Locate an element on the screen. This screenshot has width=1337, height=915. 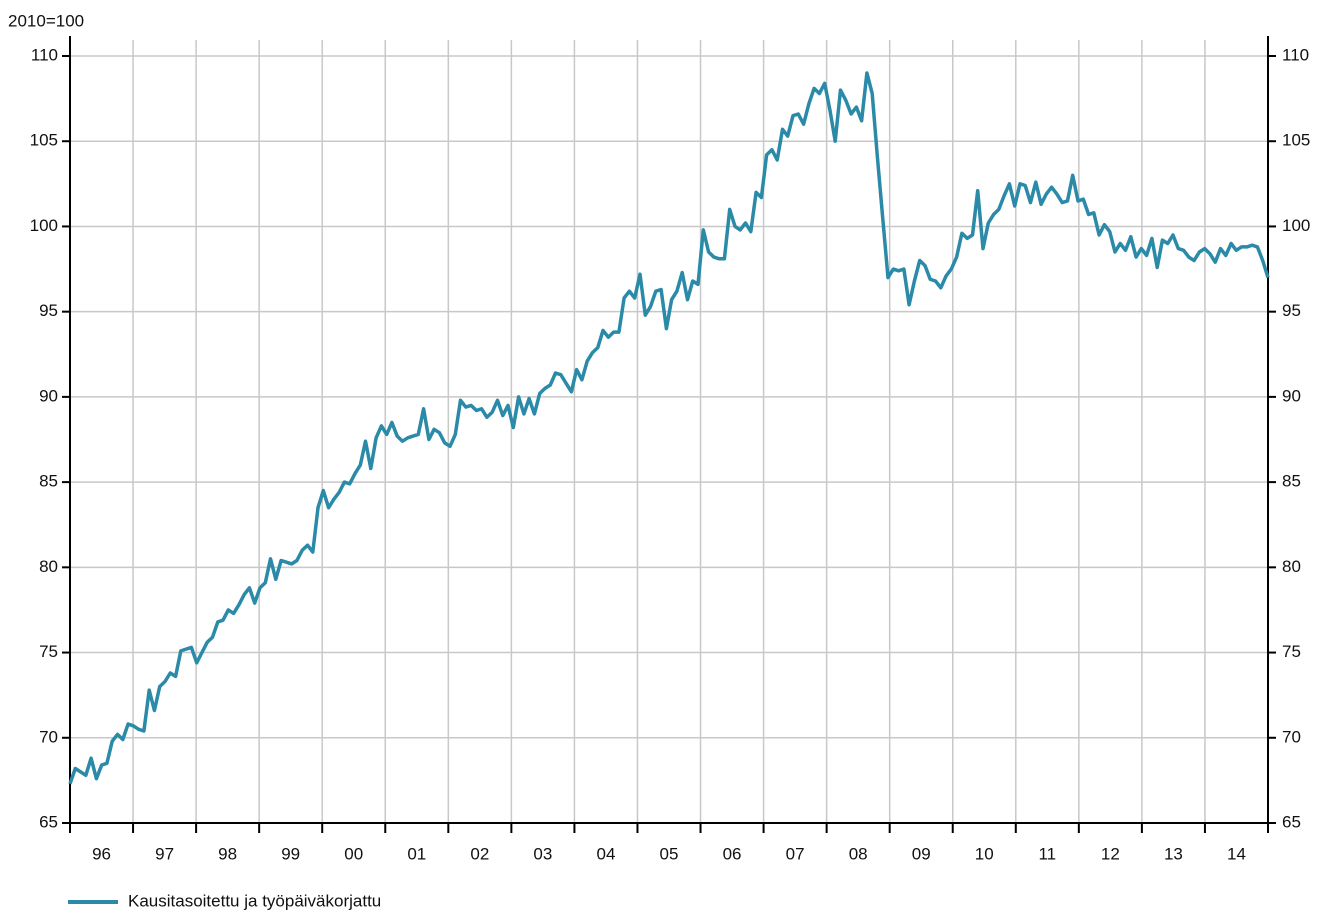
x-tick-label: 04 is located at coordinates (605, 853).